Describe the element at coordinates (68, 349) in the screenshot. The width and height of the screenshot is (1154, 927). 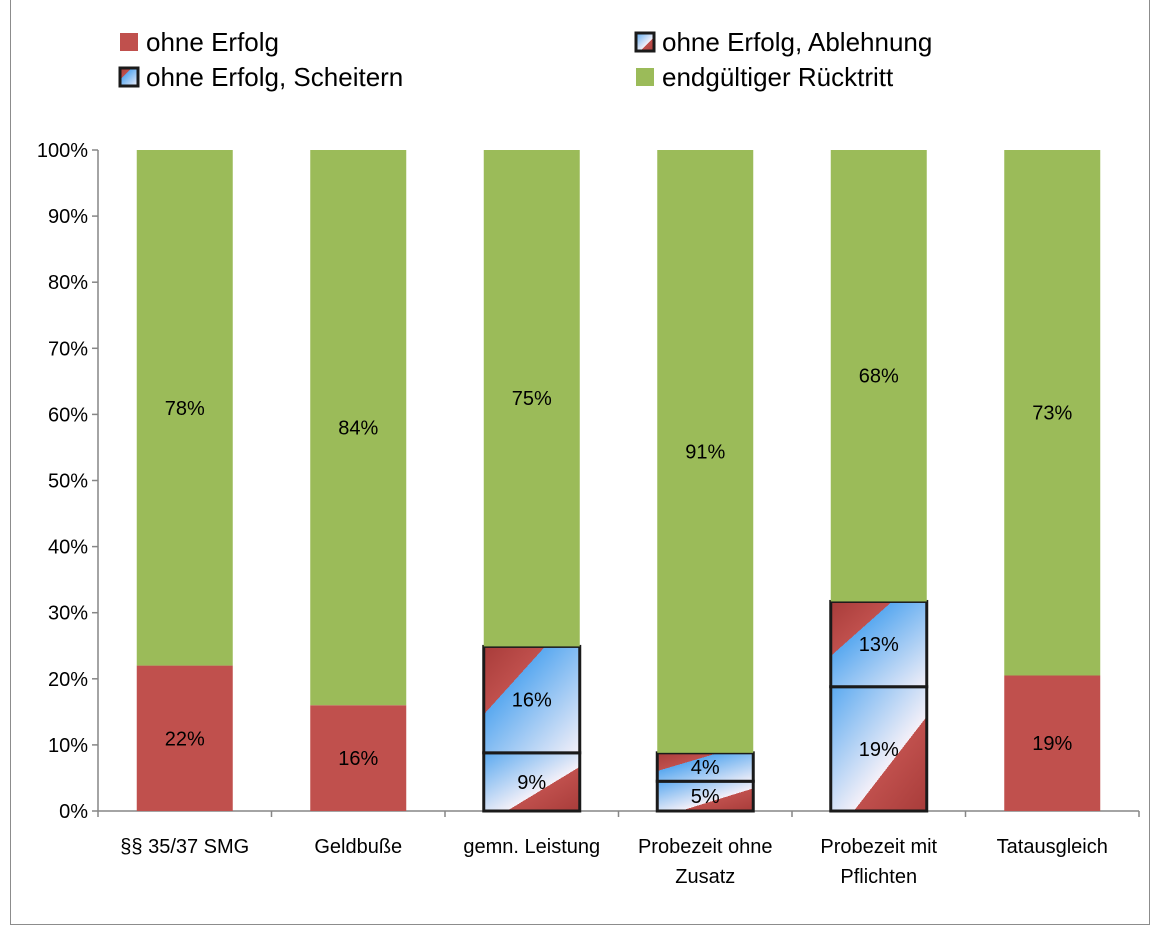
I see `y-tick-label: 70%` at that location.